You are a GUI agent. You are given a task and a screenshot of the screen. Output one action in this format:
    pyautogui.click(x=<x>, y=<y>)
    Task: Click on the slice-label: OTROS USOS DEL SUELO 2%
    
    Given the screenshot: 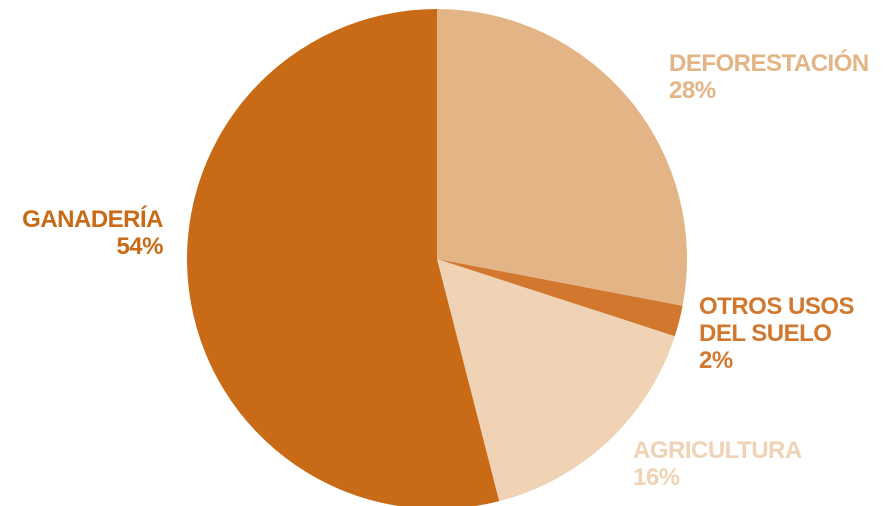 What is the action you would take?
    pyautogui.click(x=777, y=333)
    